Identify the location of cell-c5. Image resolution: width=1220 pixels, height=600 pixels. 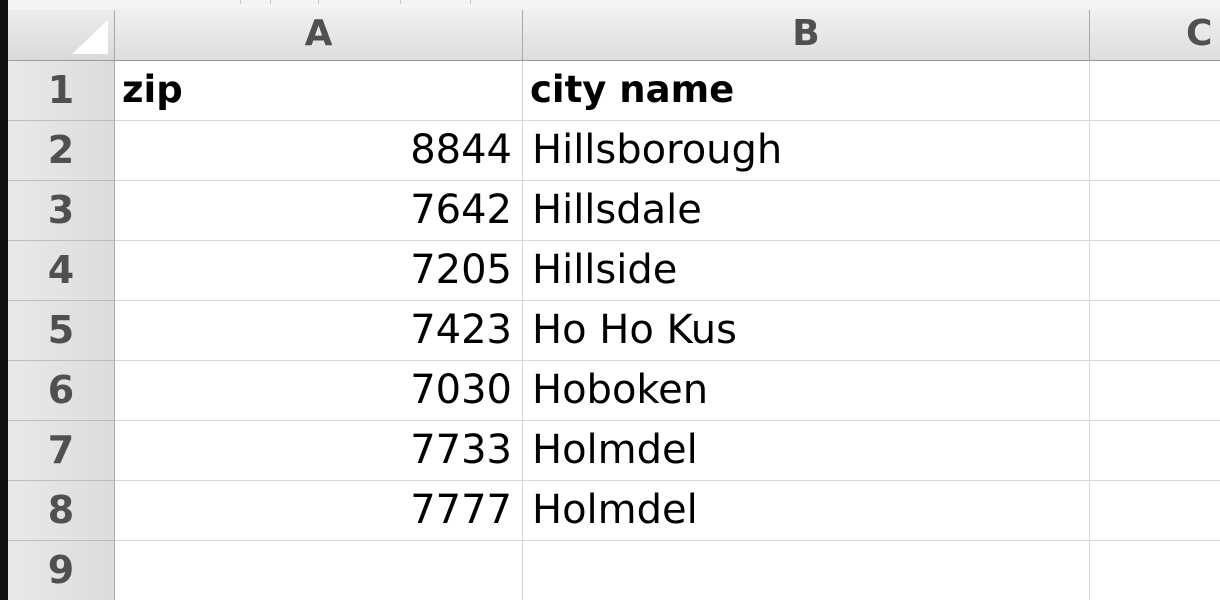
(1155, 331).